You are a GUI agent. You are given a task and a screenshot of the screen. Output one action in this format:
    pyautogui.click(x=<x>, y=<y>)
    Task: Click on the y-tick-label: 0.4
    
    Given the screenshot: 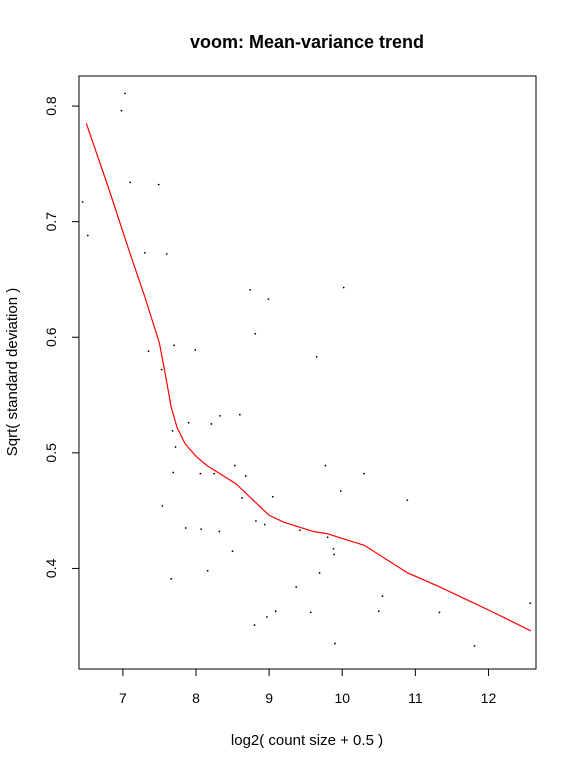 What is the action you would take?
    pyautogui.click(x=51, y=568)
    